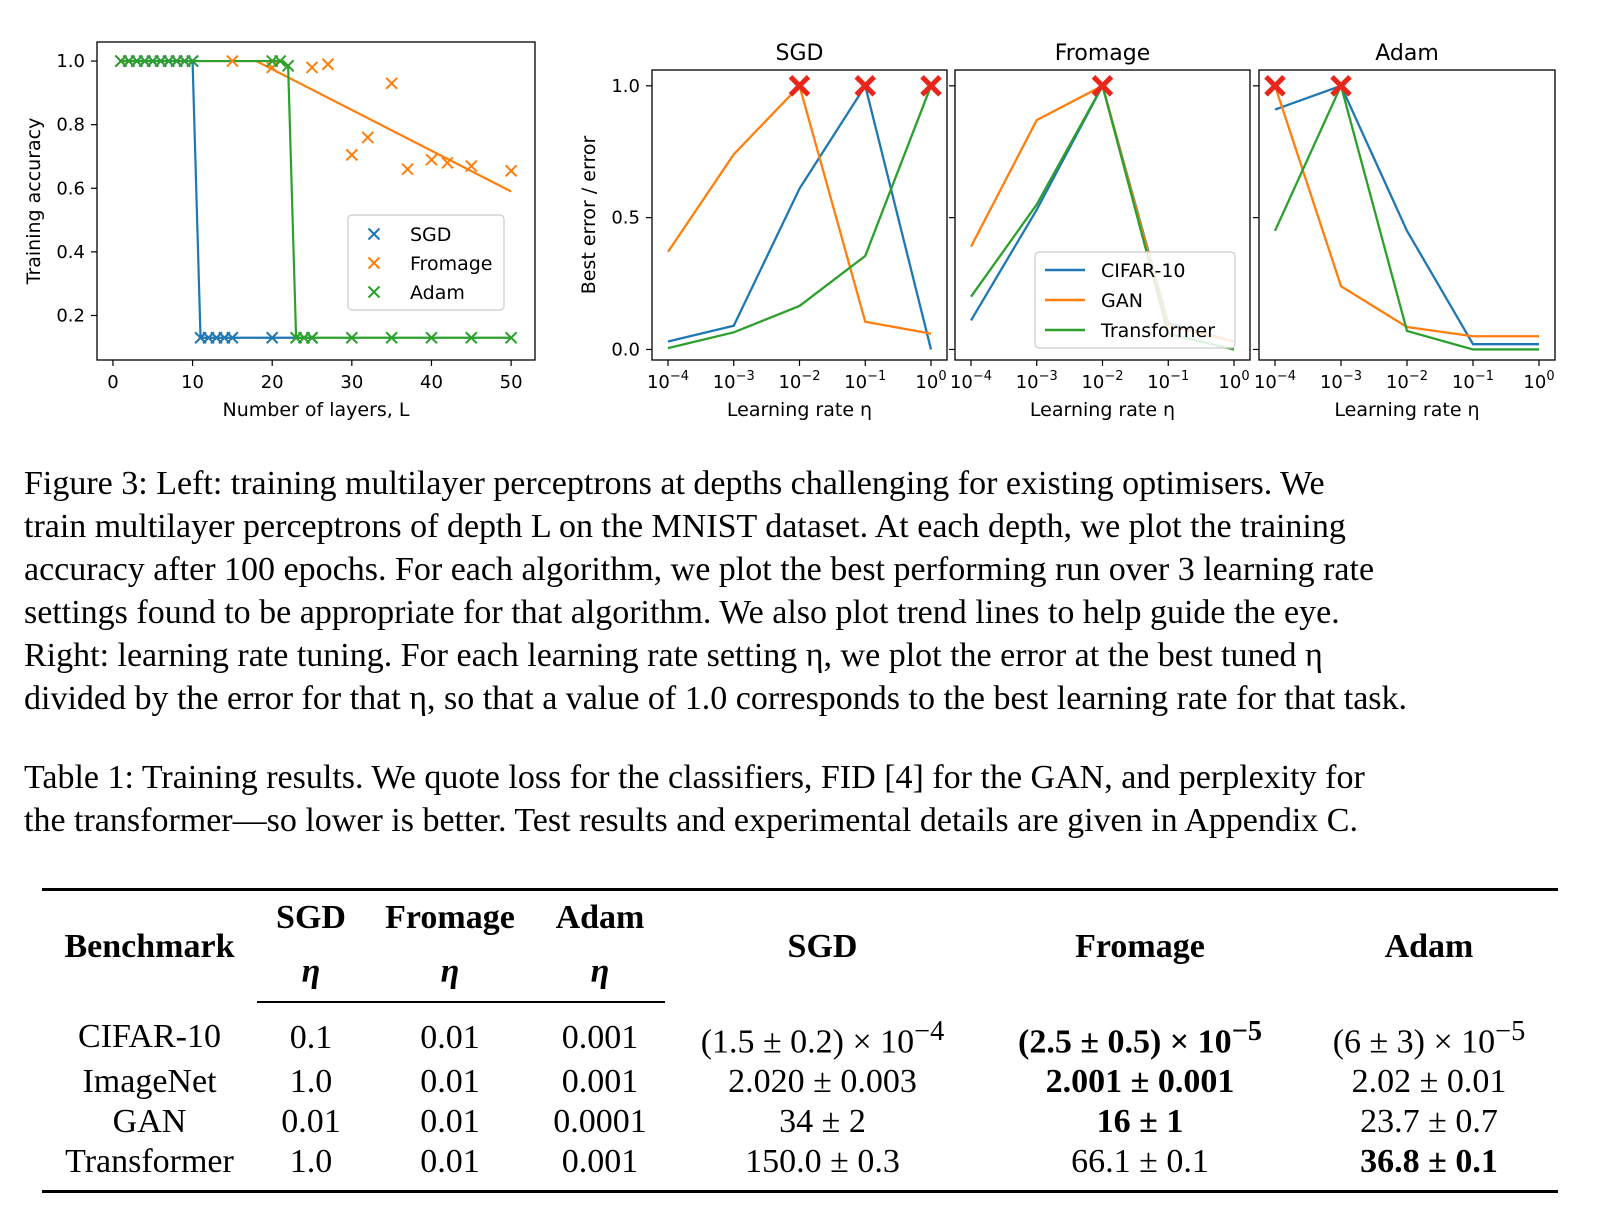 Image resolution: width=1612 pixels, height=1230 pixels. I want to click on legend-label: CIFAR-10, so click(1143, 271).